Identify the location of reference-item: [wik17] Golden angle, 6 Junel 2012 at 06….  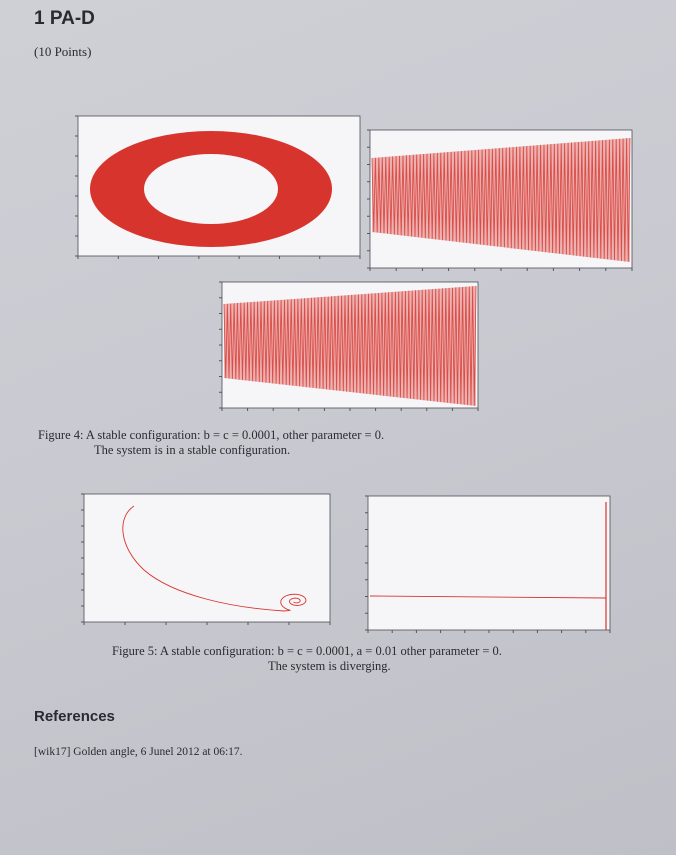
(138, 752).